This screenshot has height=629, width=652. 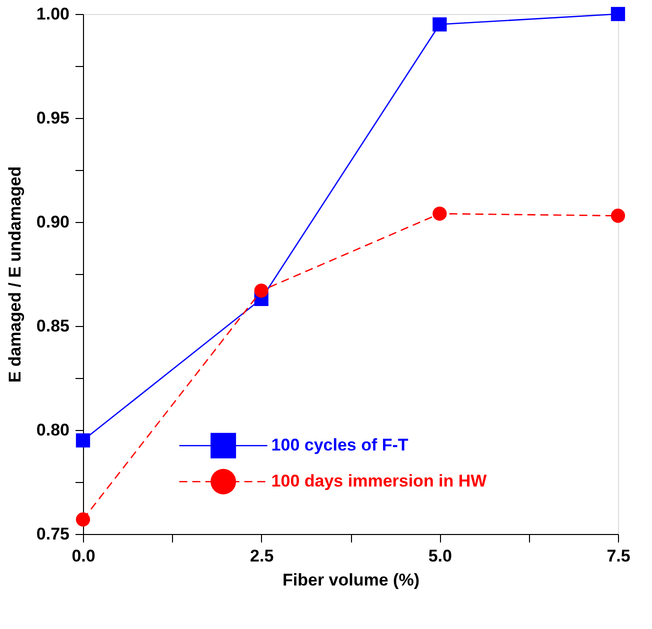 I want to click on x-tick-label: 0.0, so click(x=84, y=556).